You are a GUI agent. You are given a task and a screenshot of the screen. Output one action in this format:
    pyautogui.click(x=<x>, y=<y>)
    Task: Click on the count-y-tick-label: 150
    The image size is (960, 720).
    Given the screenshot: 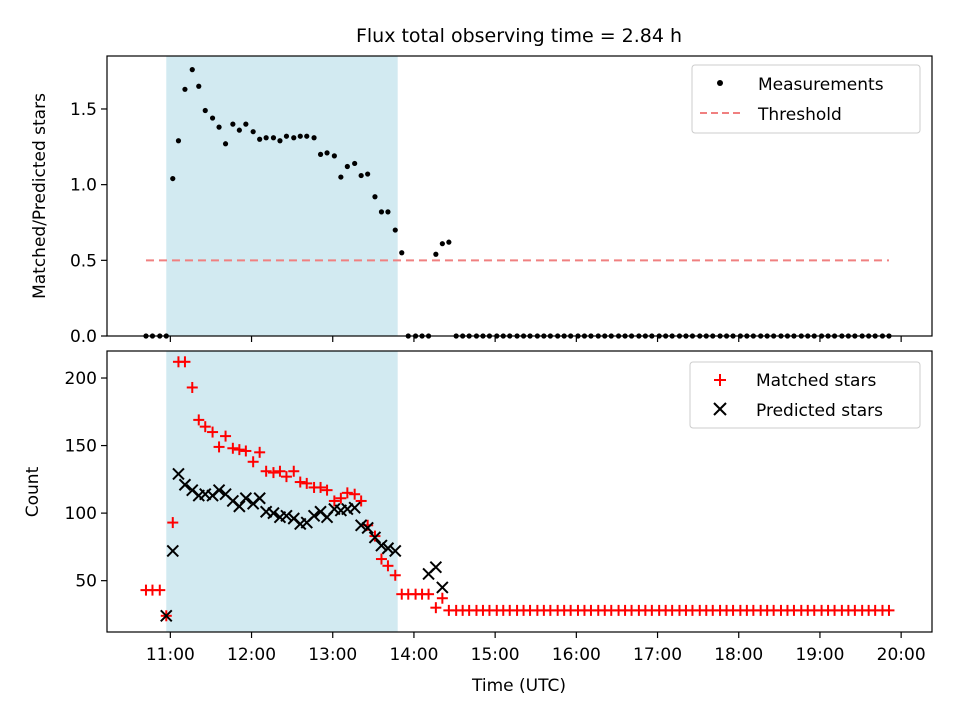 What is the action you would take?
    pyautogui.click(x=81, y=447)
    